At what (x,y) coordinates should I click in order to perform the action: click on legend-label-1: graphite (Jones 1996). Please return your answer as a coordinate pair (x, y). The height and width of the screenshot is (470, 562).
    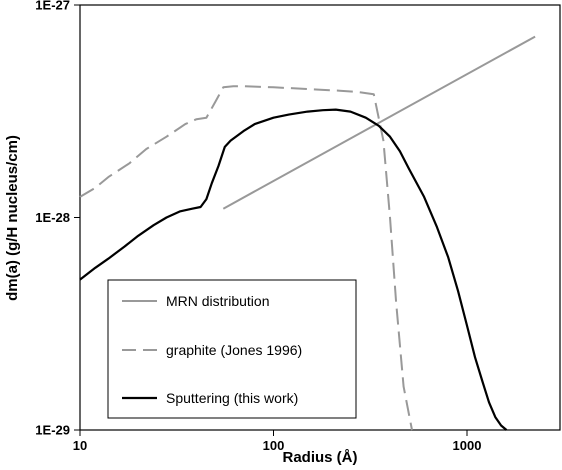
    Looking at the image, I should click on (234, 350).